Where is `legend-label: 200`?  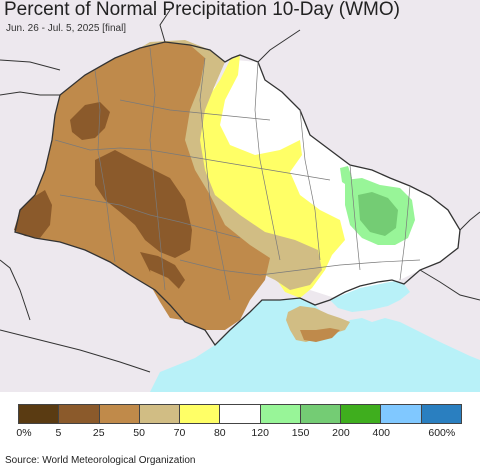
legend-label: 200 is located at coordinates (341, 433).